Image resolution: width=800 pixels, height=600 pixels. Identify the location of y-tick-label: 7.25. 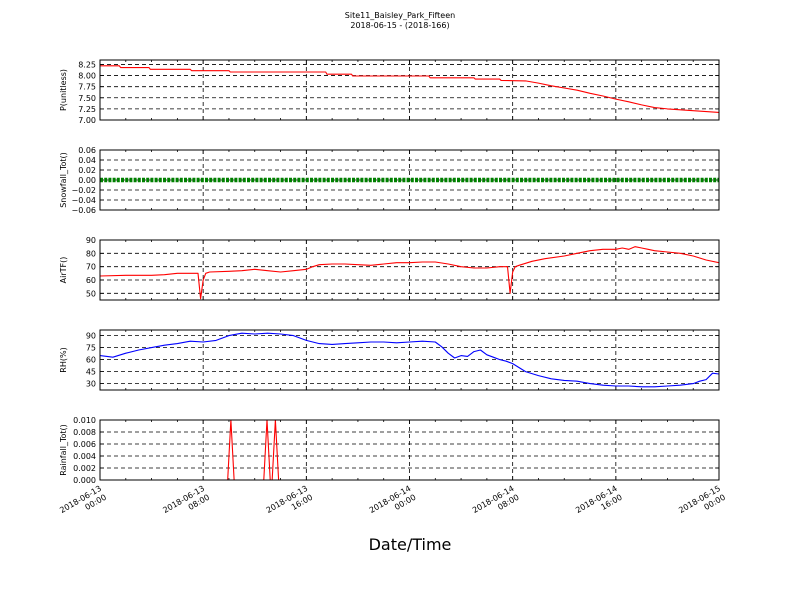
(87, 109).